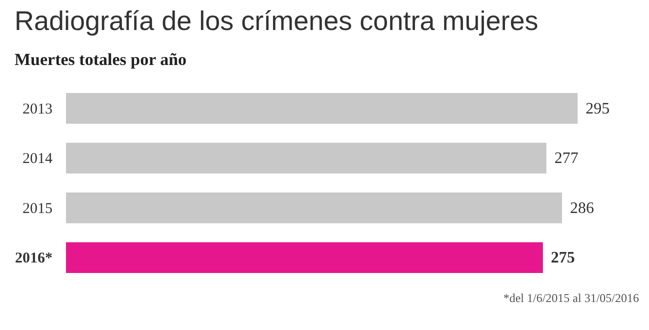  I want to click on data-label: 295, so click(598, 109).